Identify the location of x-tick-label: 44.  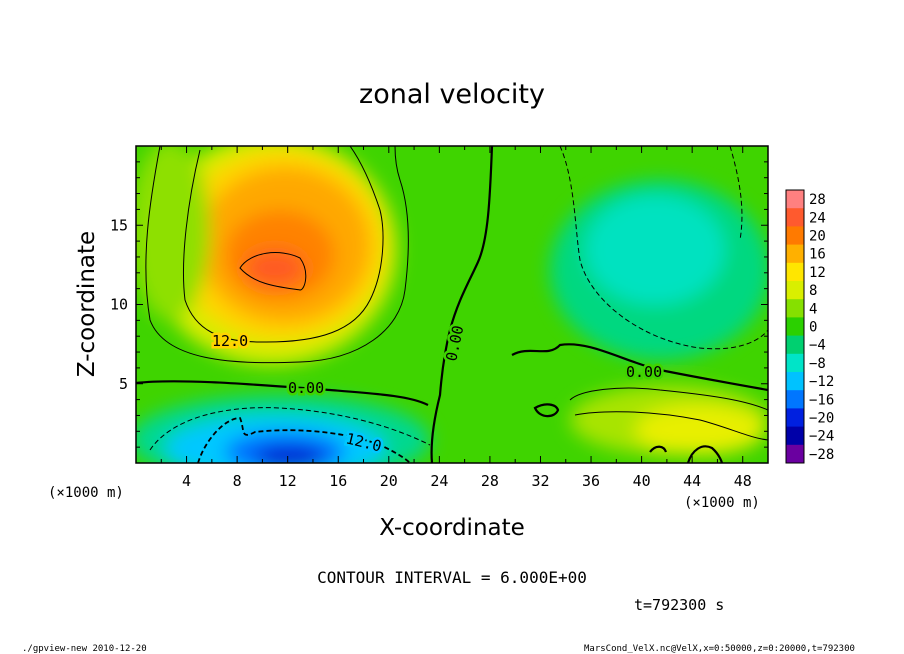
(692, 481).